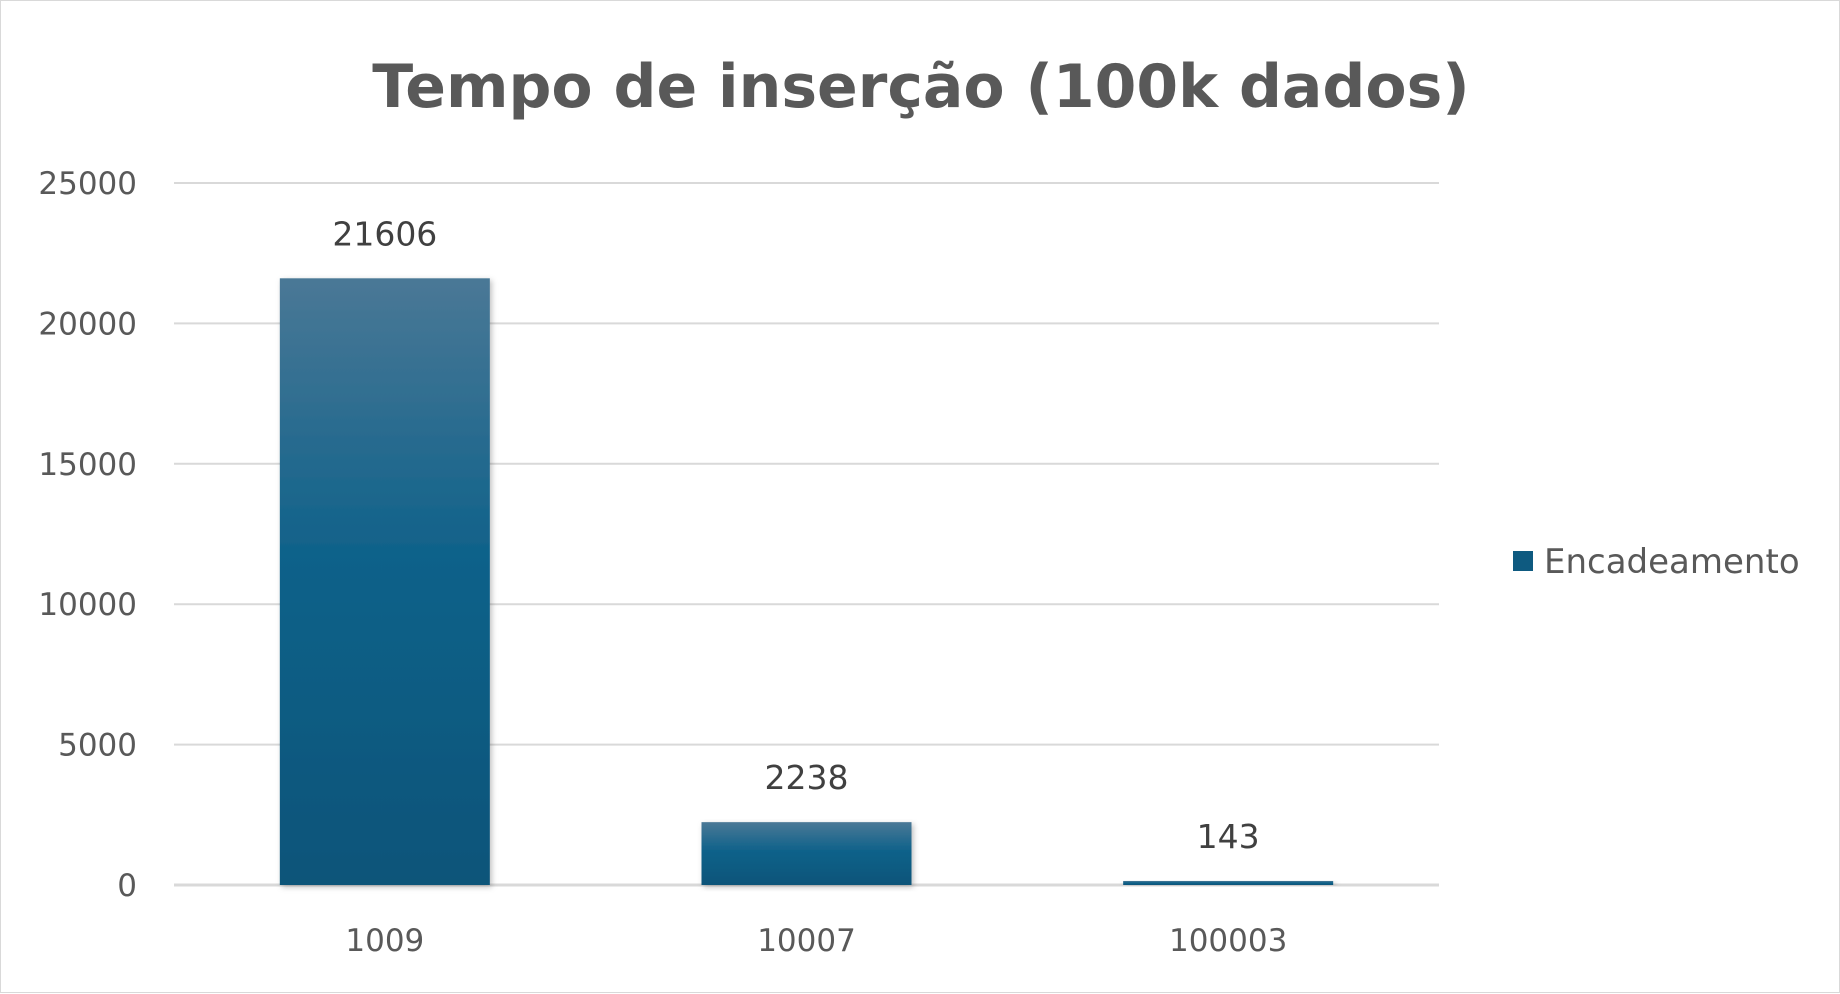 This screenshot has height=994, width=1840. I want to click on x-tick-label: 100003, so click(1228, 941).